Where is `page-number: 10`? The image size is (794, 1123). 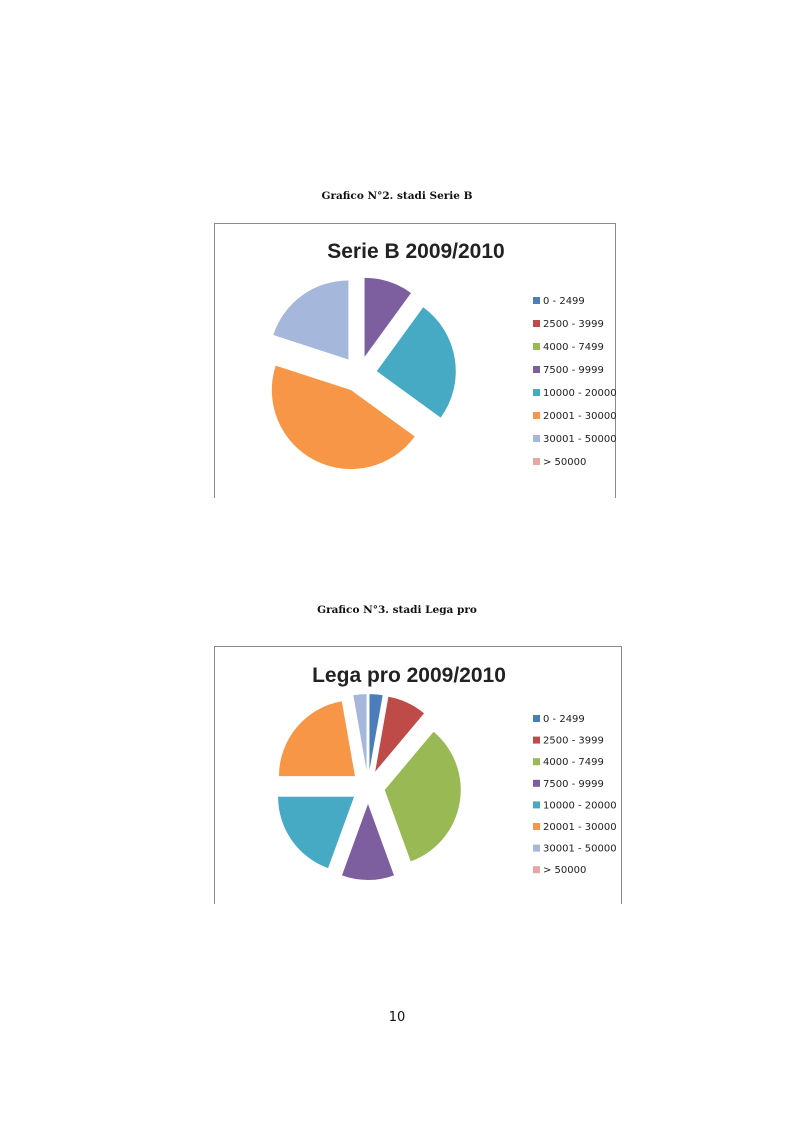
page-number: 10 is located at coordinates (397, 1017).